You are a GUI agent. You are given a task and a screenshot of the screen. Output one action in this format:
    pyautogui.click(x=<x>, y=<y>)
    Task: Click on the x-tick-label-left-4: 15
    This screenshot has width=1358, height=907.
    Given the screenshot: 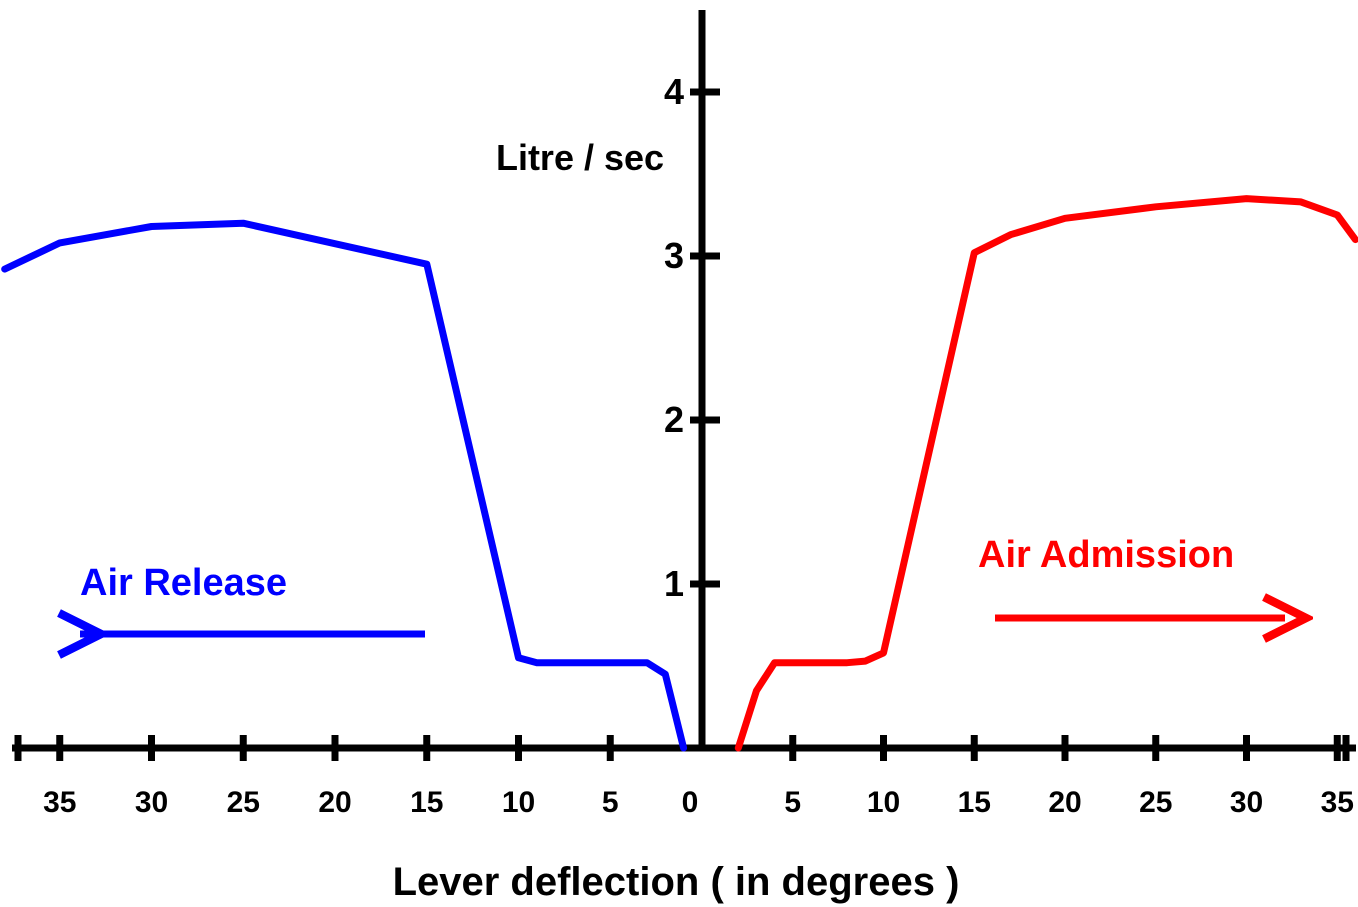 What is the action you would take?
    pyautogui.click(x=426, y=802)
    